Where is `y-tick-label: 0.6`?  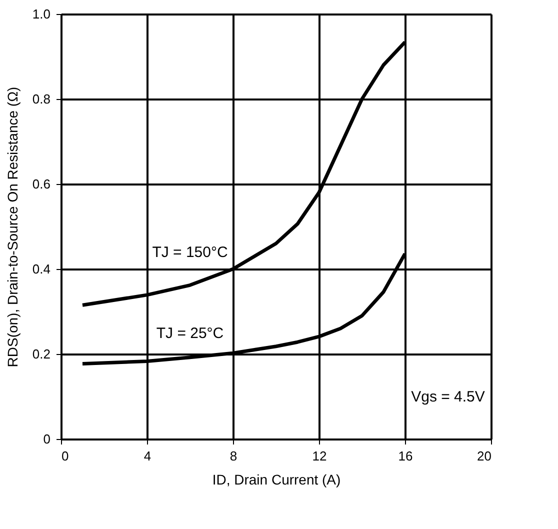
y-tick-label: 0.6 is located at coordinates (41, 184).